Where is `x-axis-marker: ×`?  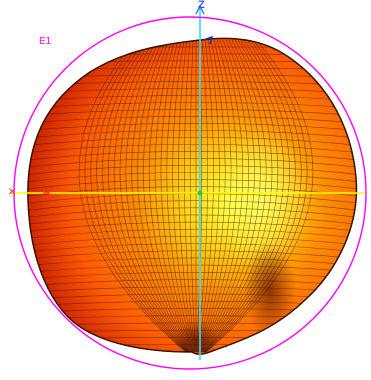
x-axis-marker: × is located at coordinates (12, 191).